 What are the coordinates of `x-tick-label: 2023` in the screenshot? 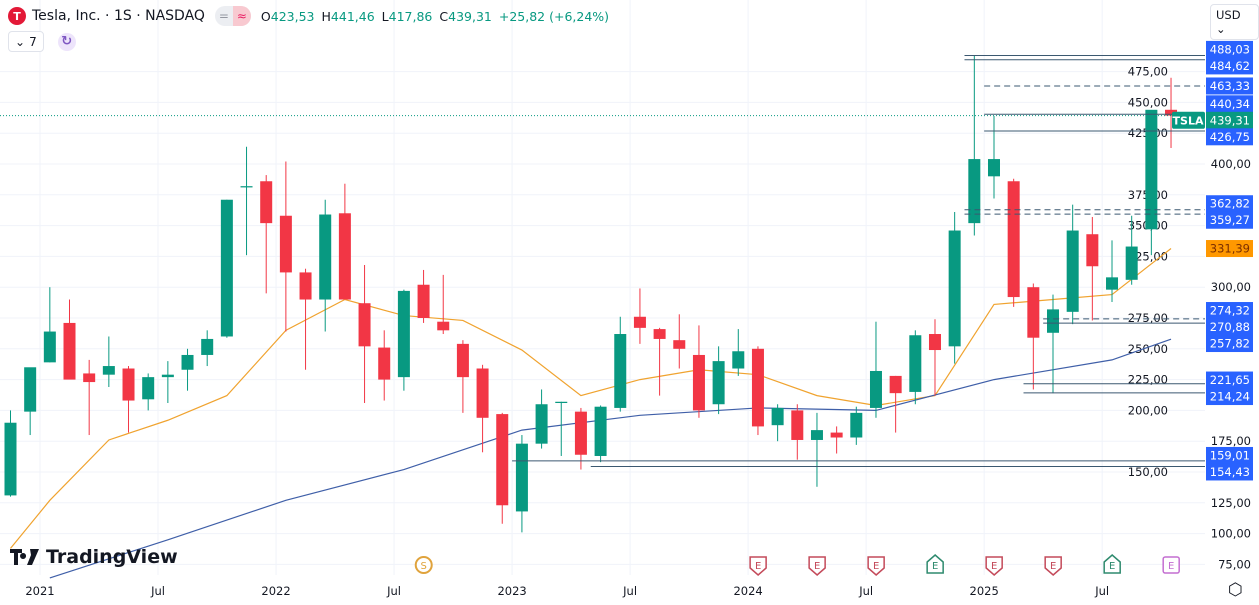 It's located at (511, 591).